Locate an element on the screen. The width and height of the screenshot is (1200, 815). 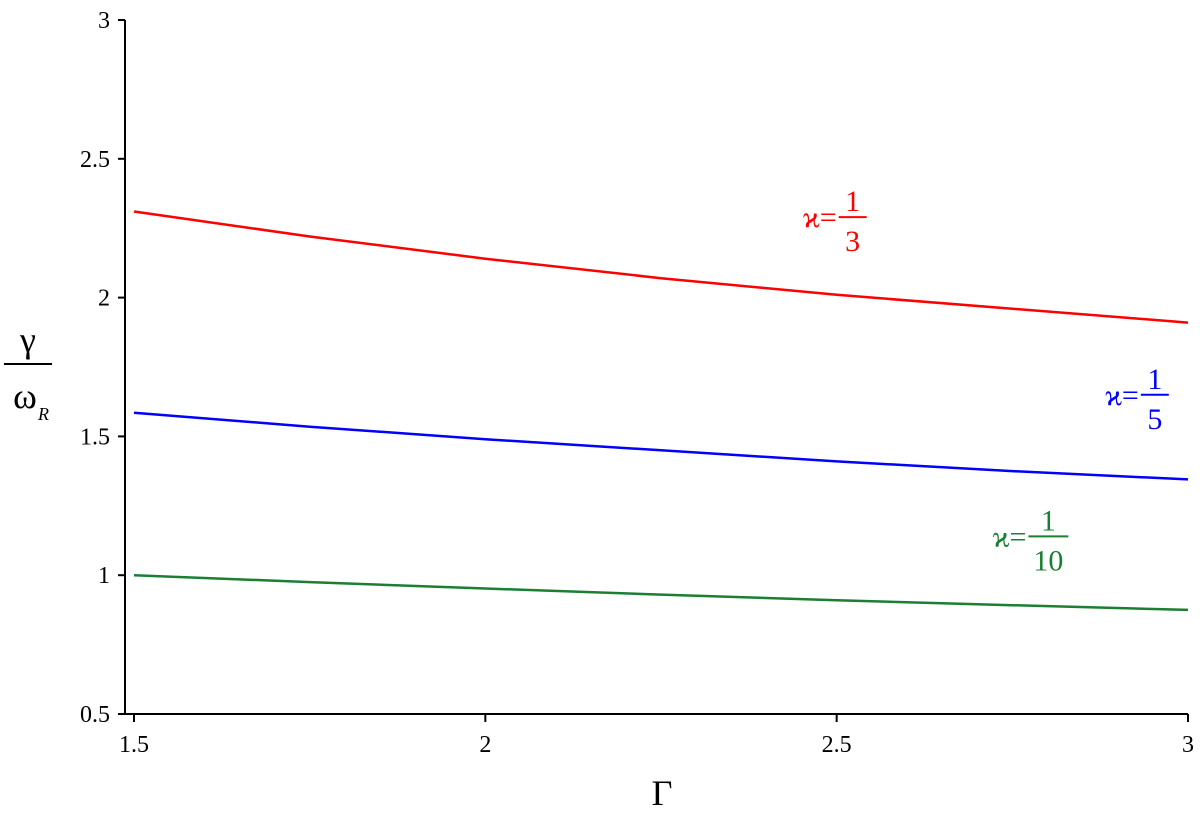
y-tick-label: 3 is located at coordinates (104, 21).